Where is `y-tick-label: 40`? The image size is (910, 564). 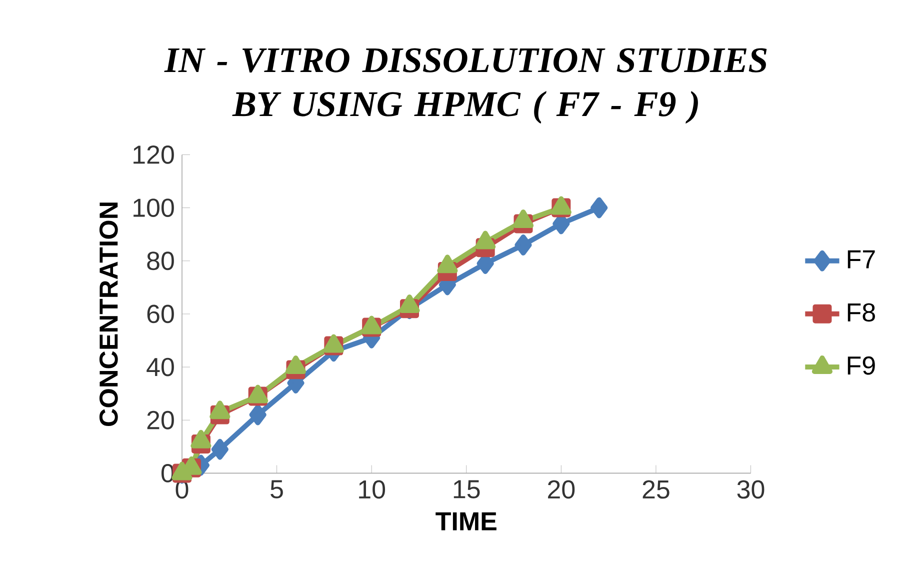 y-tick-label: 40 is located at coordinates (160, 367).